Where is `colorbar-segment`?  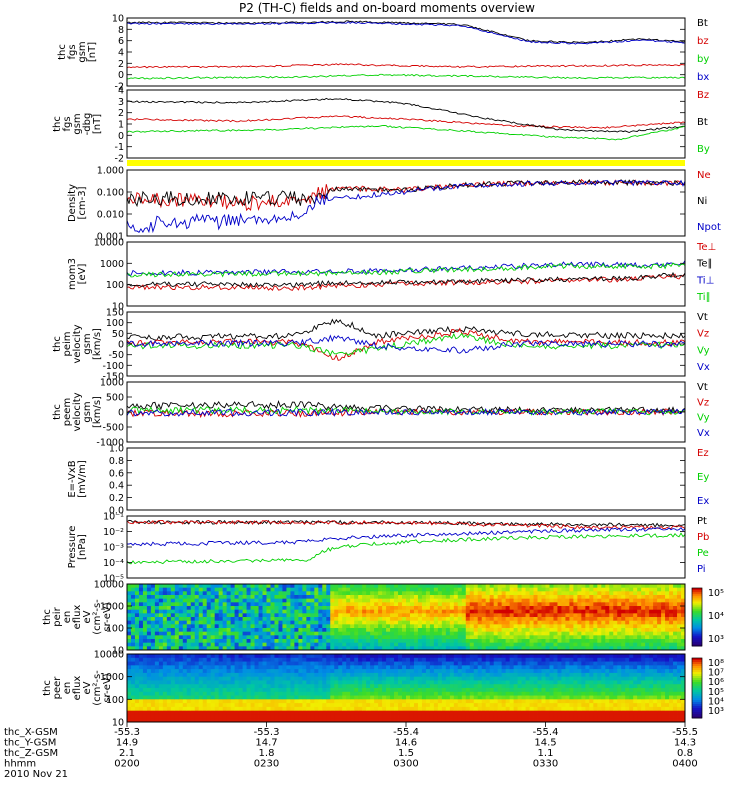 colorbar-segment is located at coordinates (697, 597).